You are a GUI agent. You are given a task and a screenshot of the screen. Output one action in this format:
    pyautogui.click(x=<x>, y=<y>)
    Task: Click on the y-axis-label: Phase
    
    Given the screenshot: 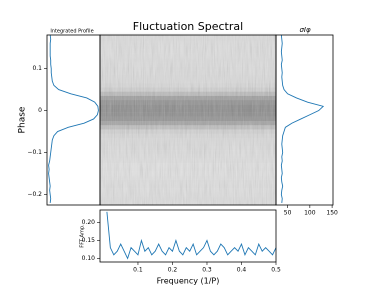 What is the action you would take?
    pyautogui.click(x=23, y=119)
    